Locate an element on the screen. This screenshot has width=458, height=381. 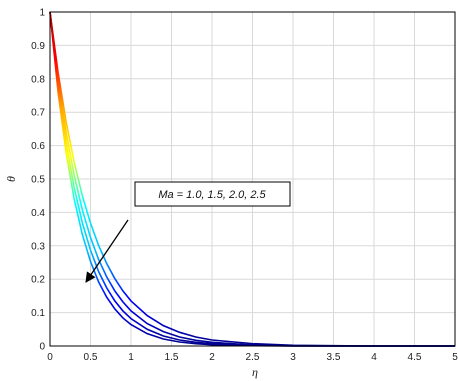
x-tick-label: 2.5 is located at coordinates (253, 357).